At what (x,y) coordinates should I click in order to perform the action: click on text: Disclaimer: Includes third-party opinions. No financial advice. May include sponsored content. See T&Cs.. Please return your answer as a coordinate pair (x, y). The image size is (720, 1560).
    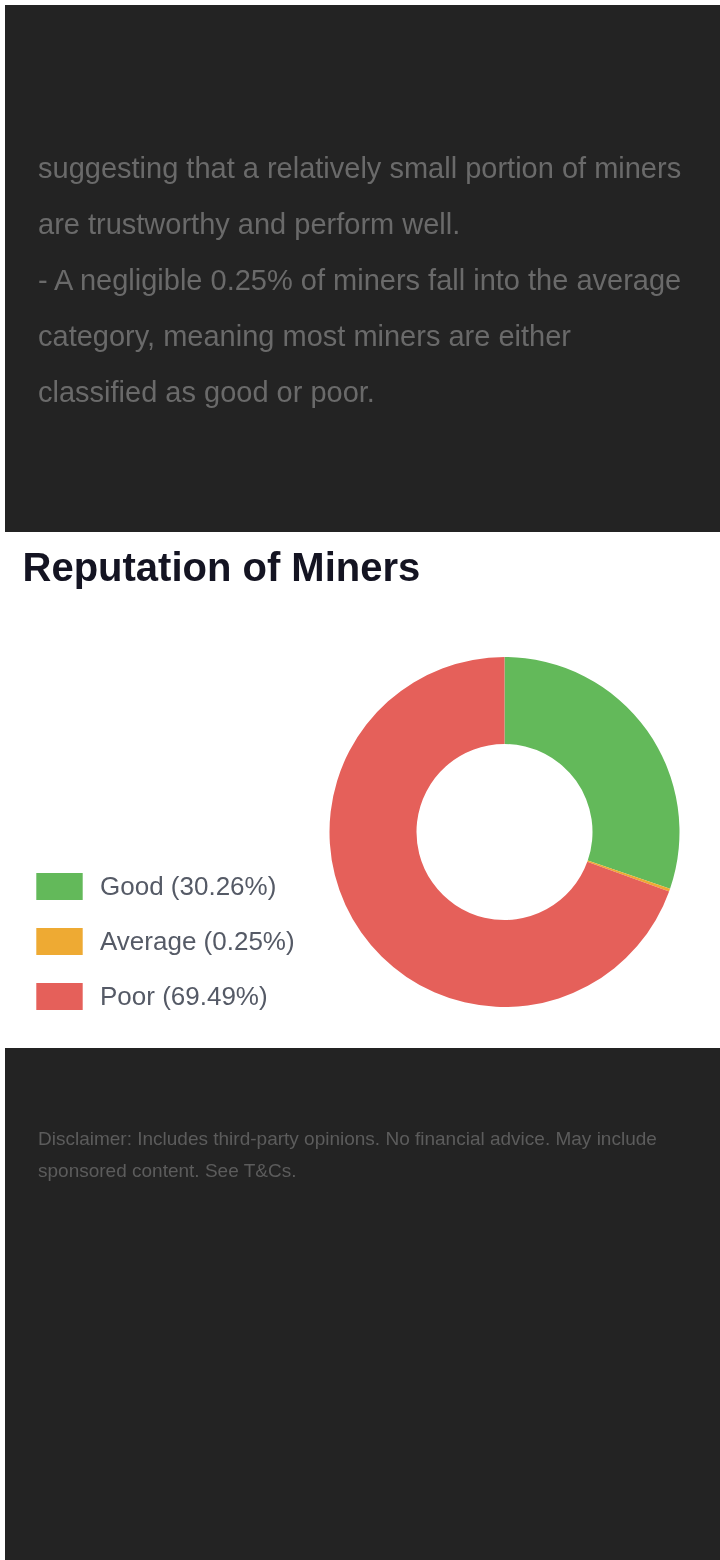
    Looking at the image, I should click on (348, 1155).